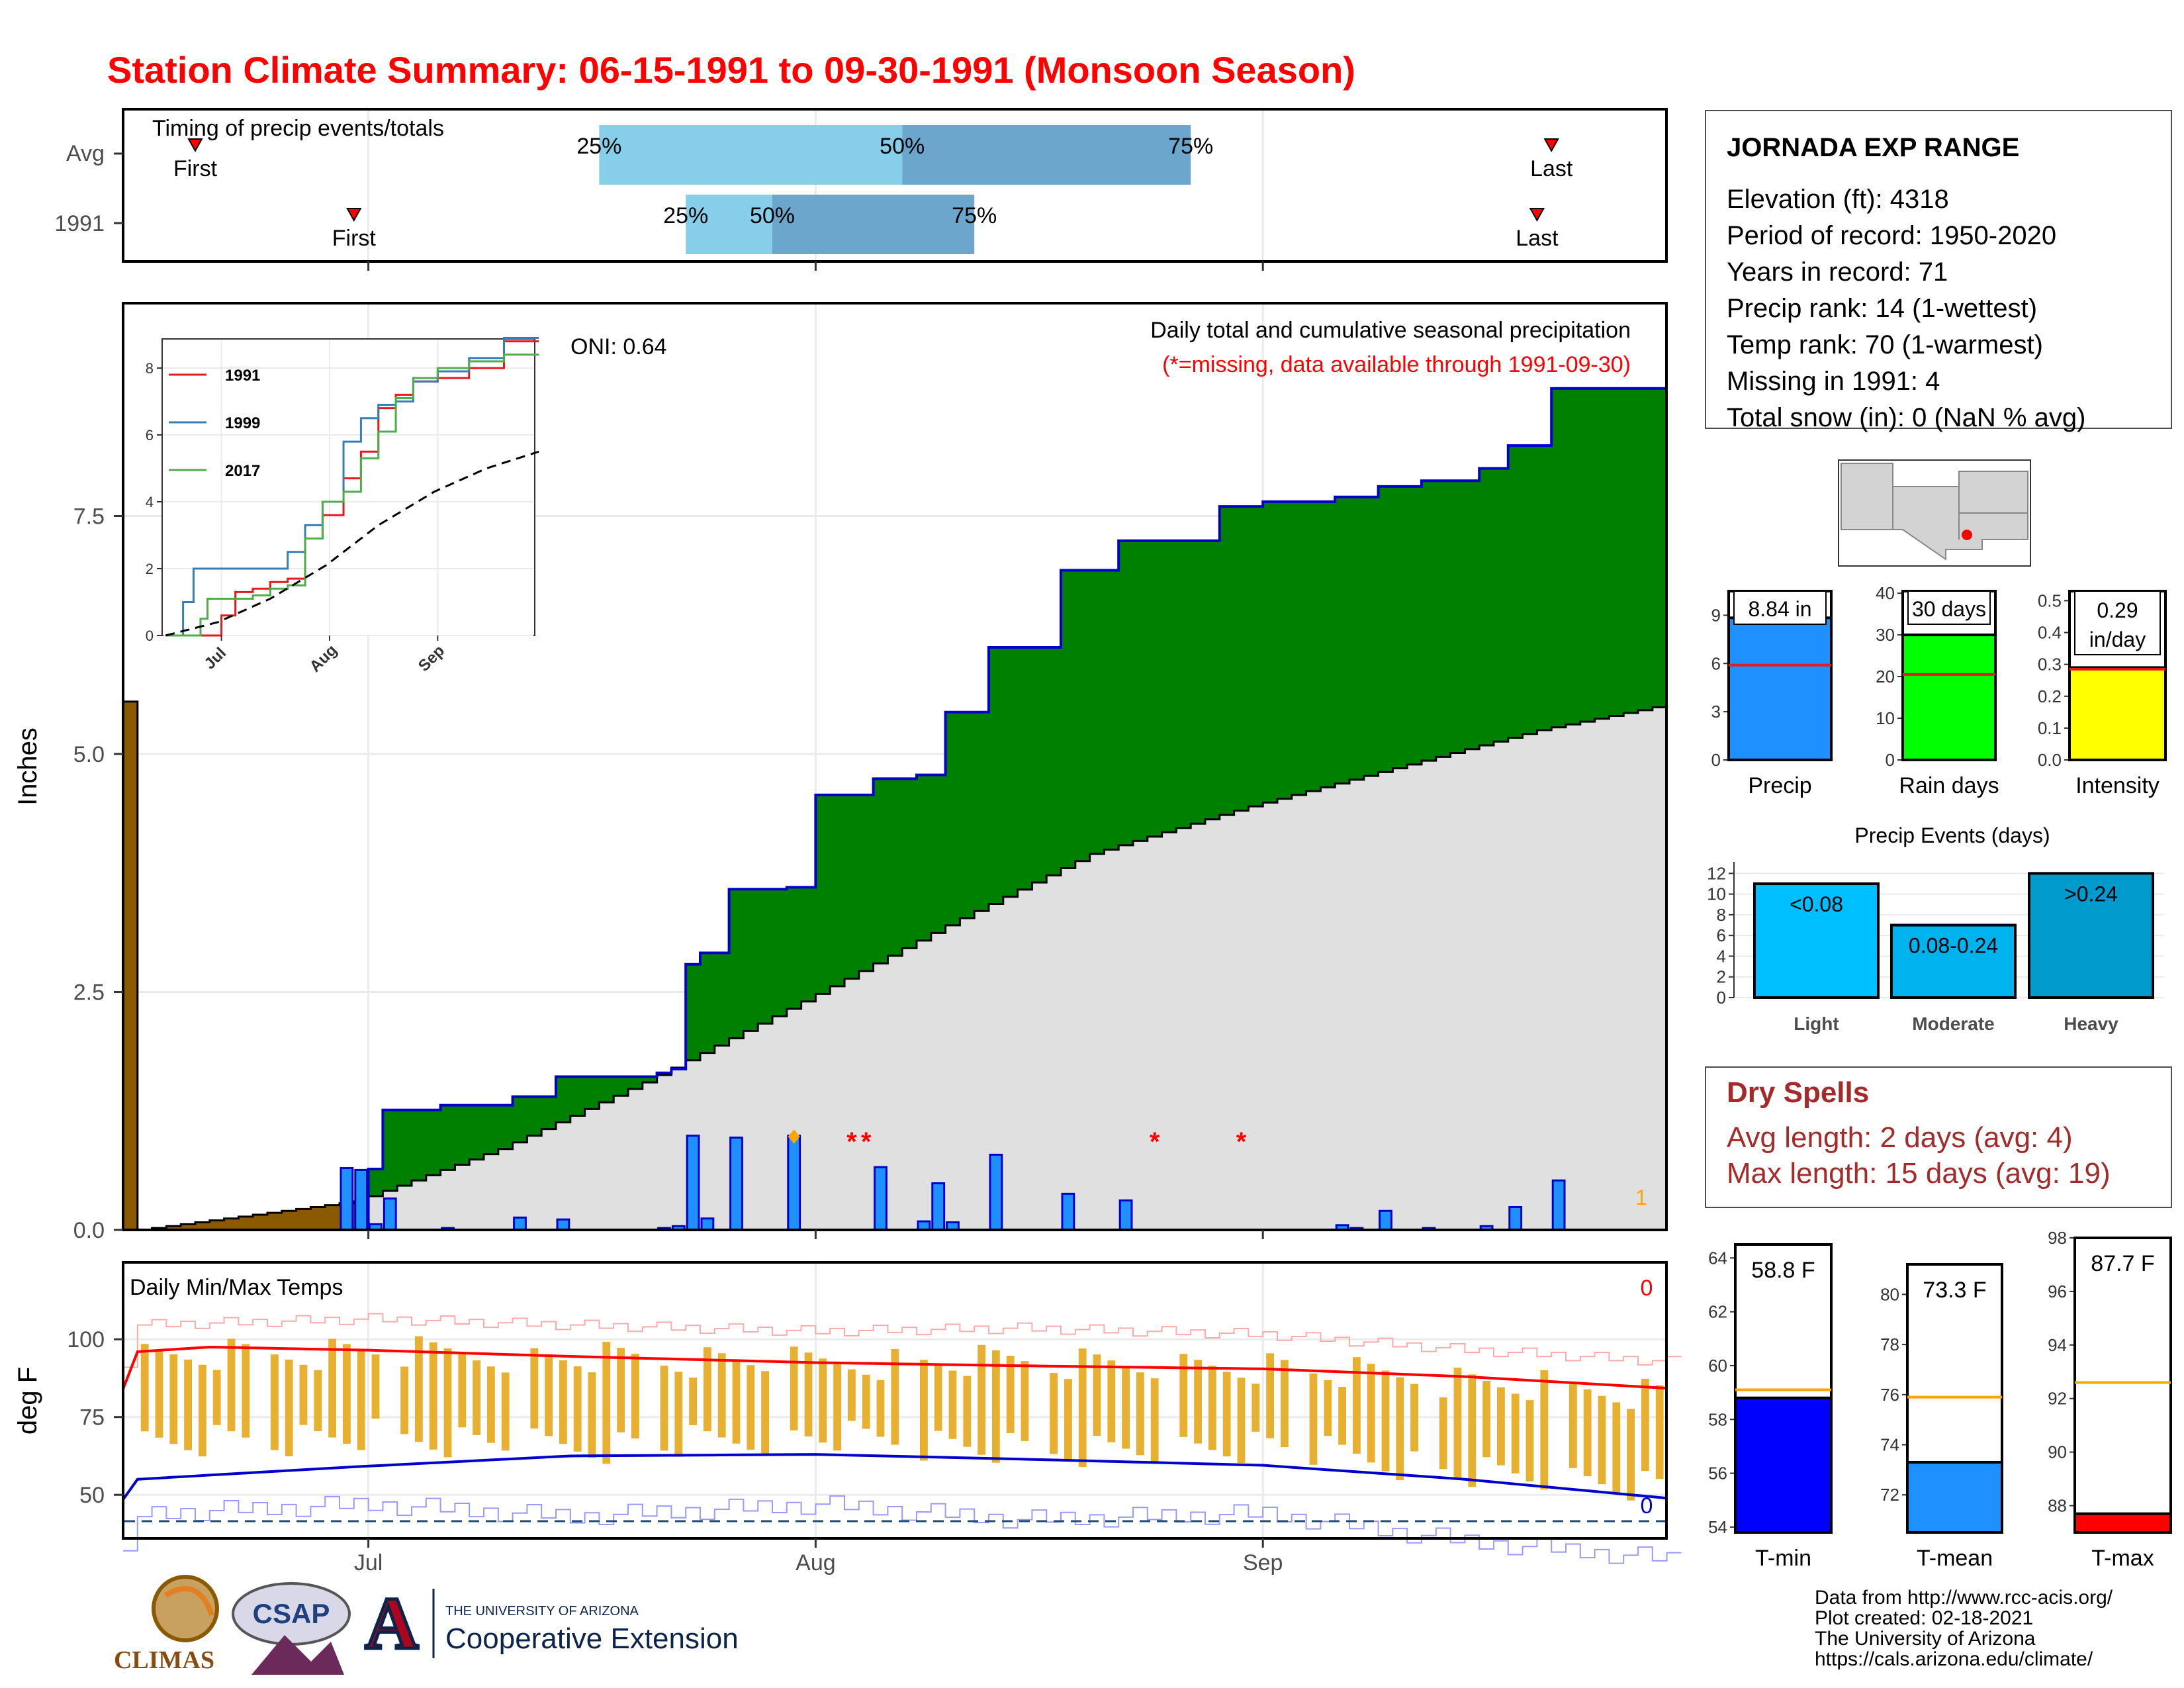 Image resolution: width=2184 pixels, height=1688 pixels. What do you see at coordinates (1817, 940) in the screenshot?
I see `events-bar` at bounding box center [1817, 940].